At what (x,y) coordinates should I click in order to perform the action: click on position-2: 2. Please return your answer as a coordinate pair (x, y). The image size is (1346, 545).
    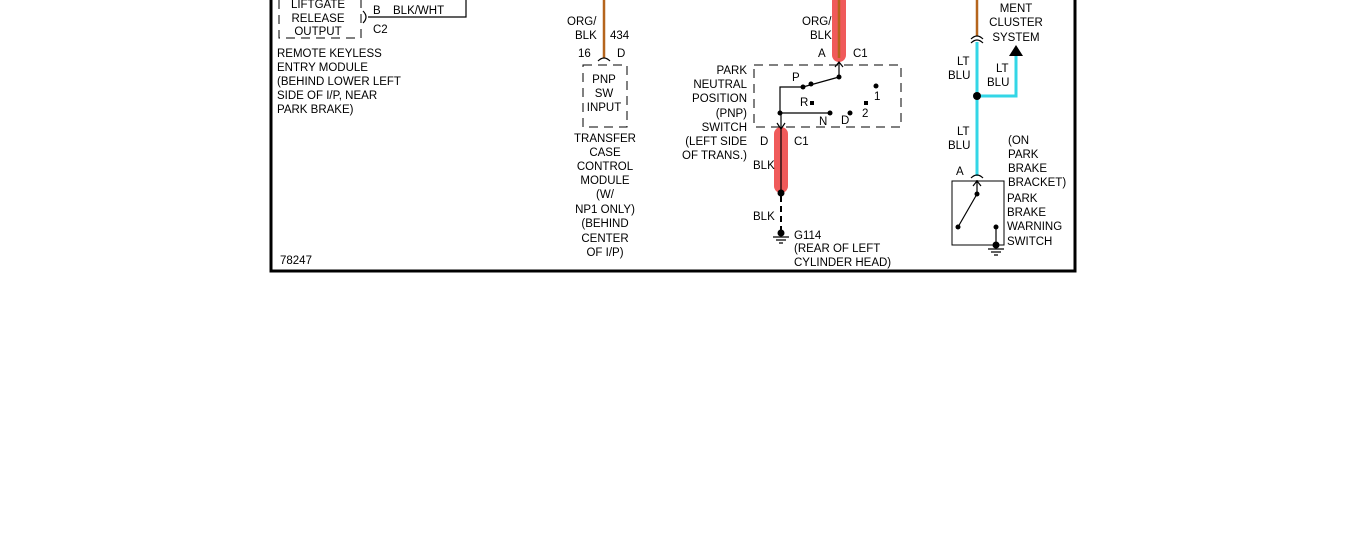
    Looking at the image, I should click on (865, 114).